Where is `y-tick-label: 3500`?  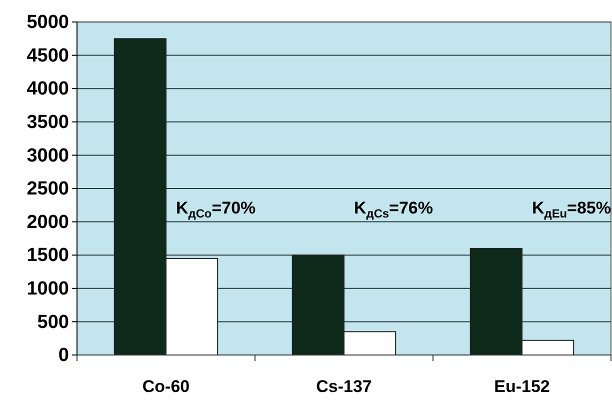
y-tick-label: 3500 is located at coordinates (47, 122).